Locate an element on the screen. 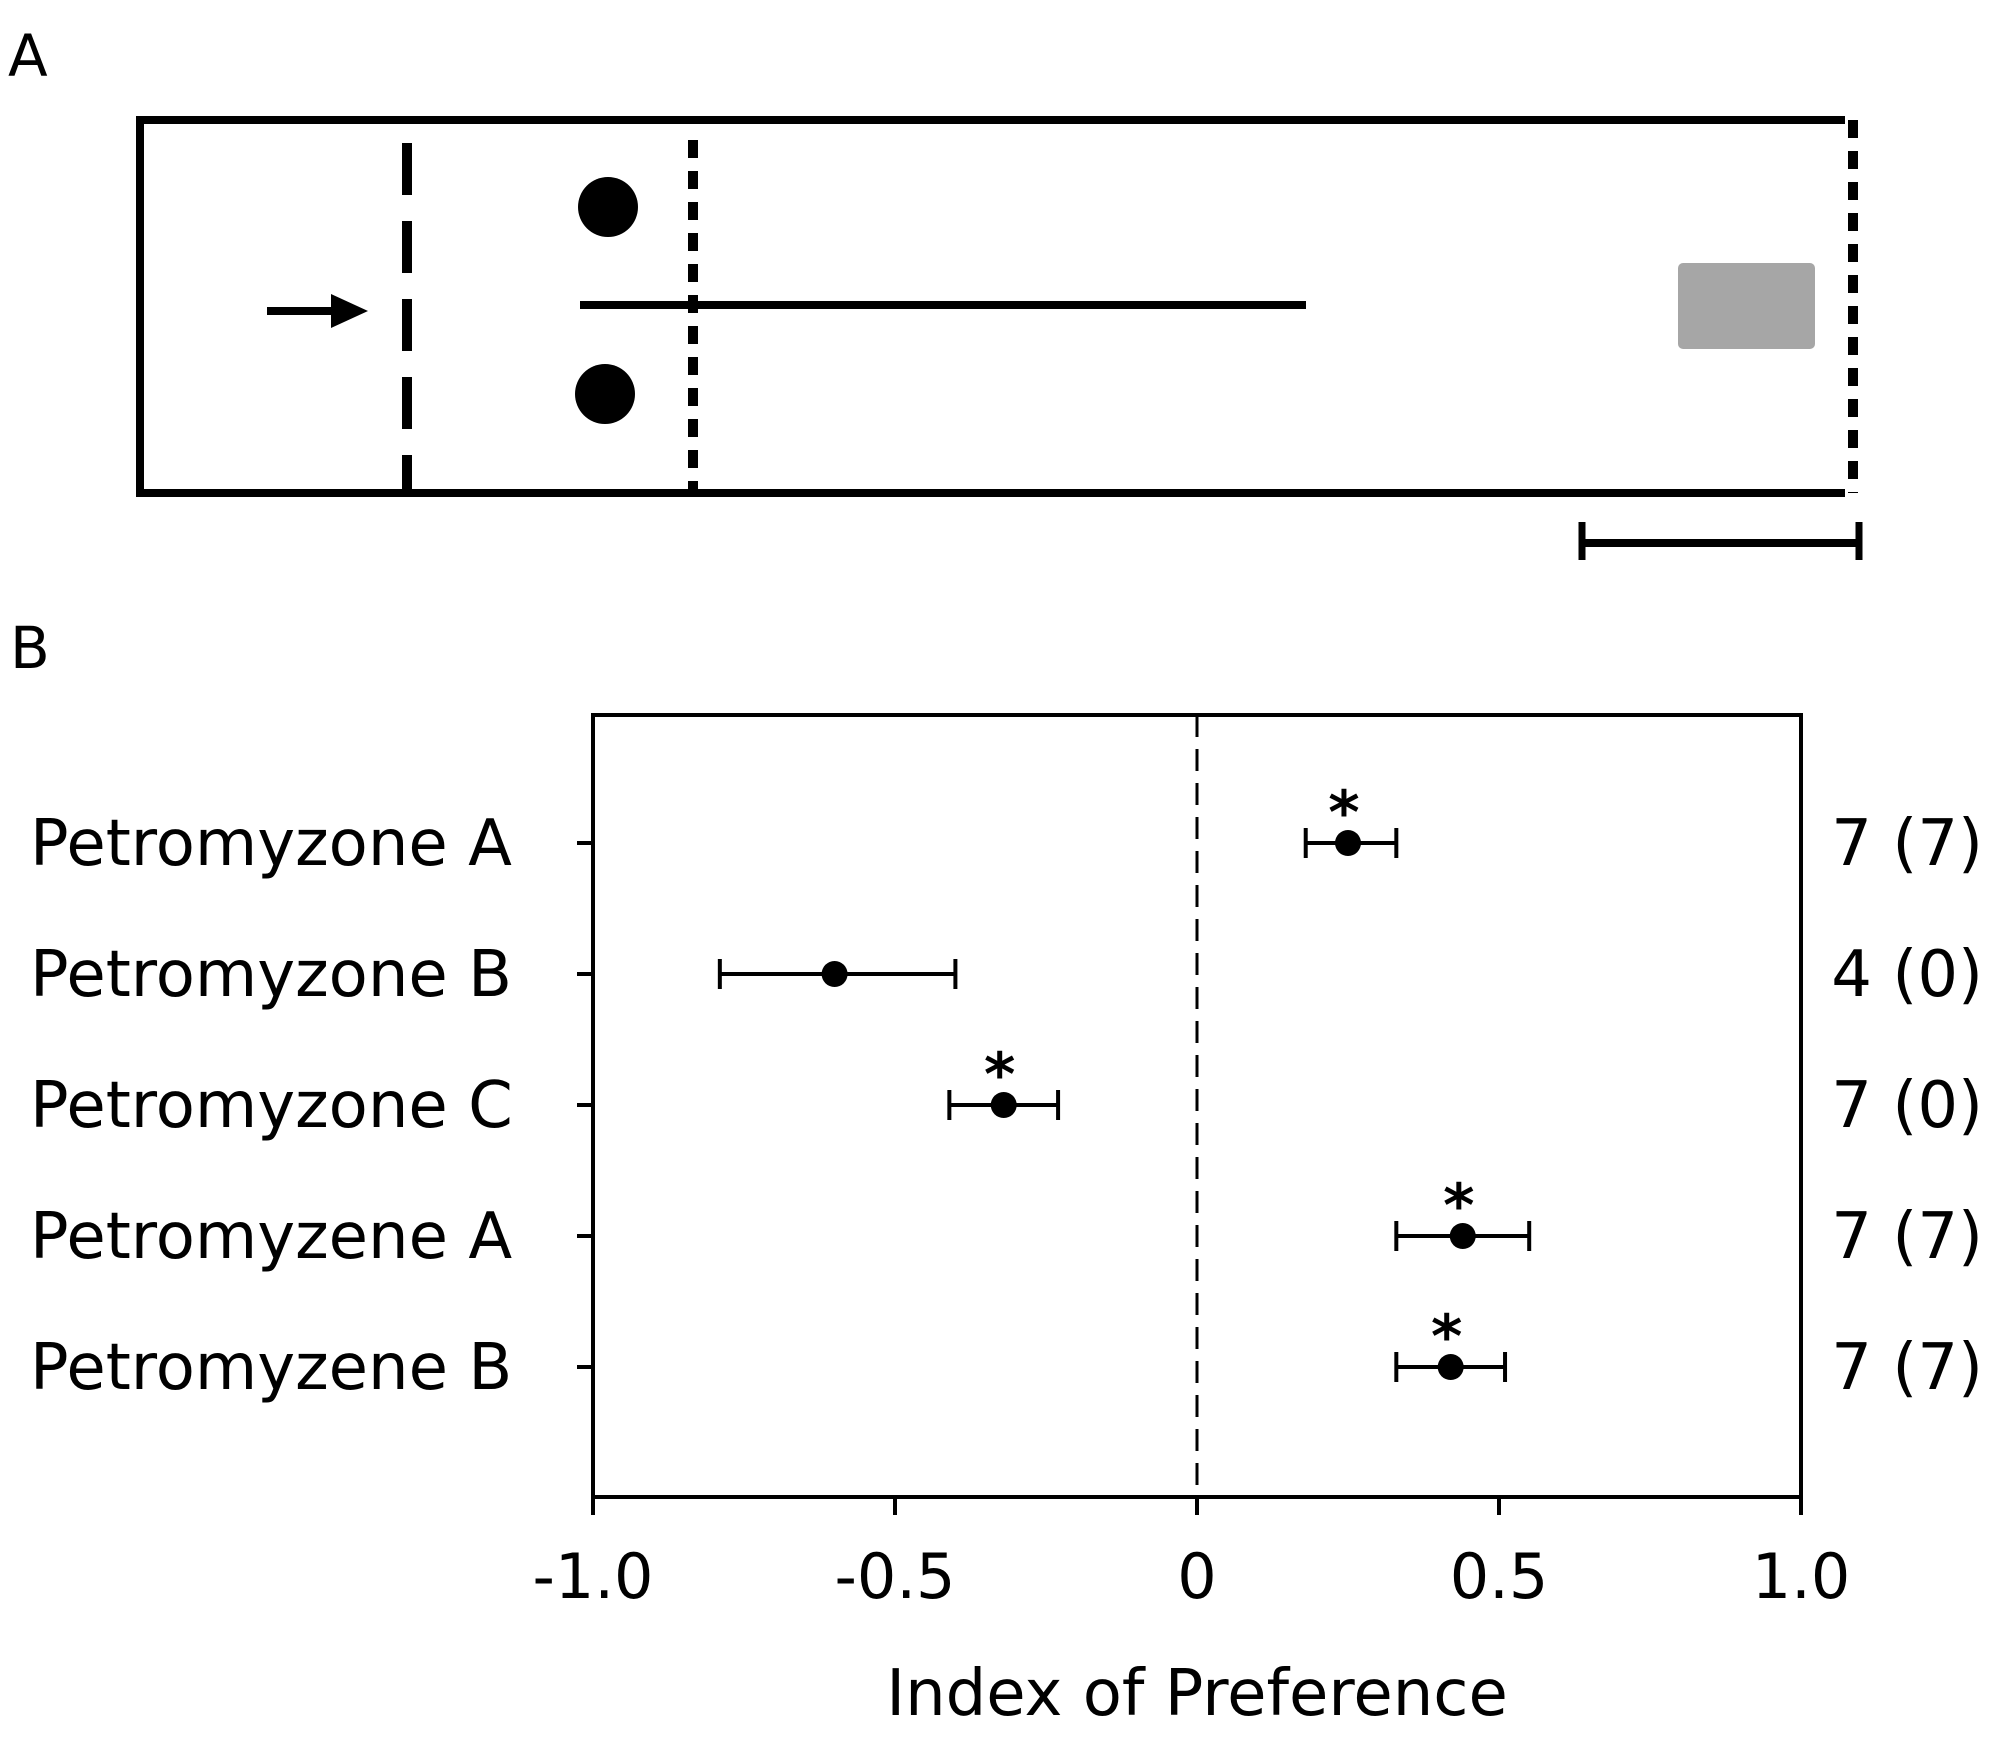 The height and width of the screenshot is (1745, 1993). gray-block is located at coordinates (1746, 306).